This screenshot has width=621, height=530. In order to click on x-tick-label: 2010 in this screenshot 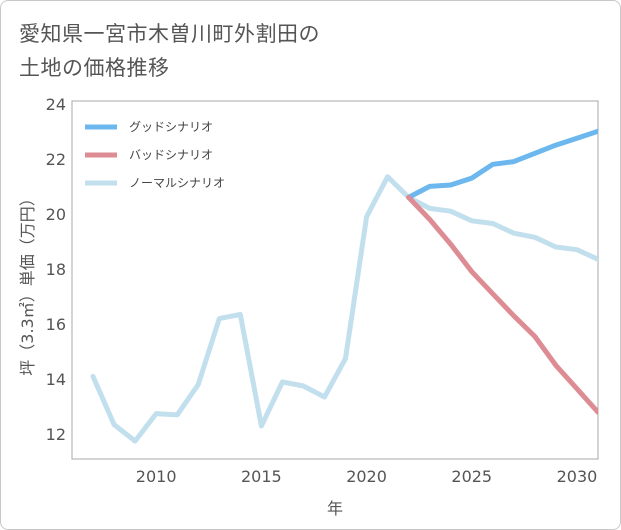, I will do `click(156, 476)`.